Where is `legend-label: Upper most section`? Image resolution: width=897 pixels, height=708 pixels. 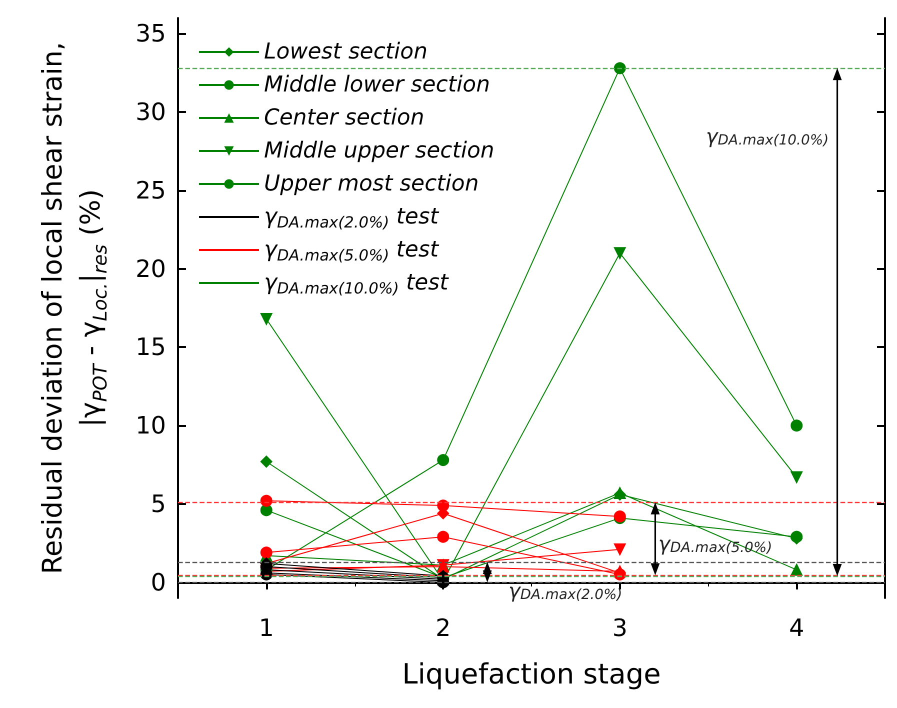
legend-label: Upper most section is located at coordinates (371, 184).